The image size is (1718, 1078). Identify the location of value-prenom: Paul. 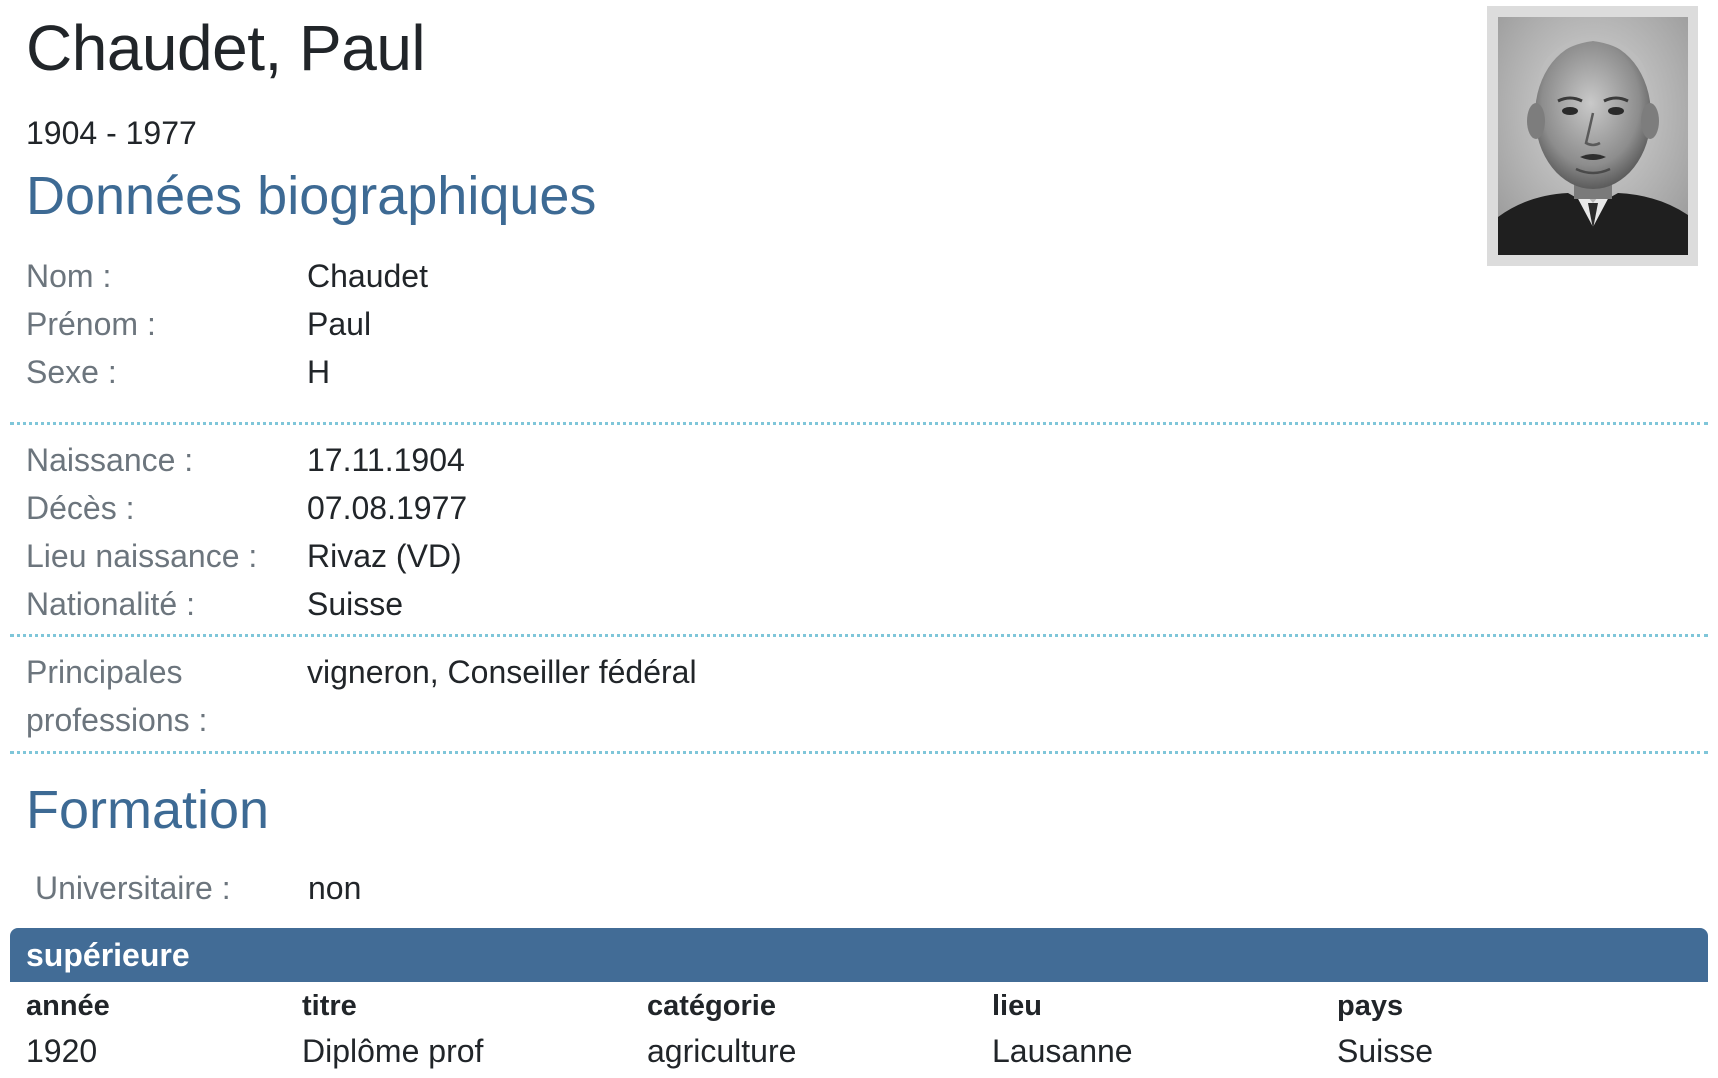
(339, 324).